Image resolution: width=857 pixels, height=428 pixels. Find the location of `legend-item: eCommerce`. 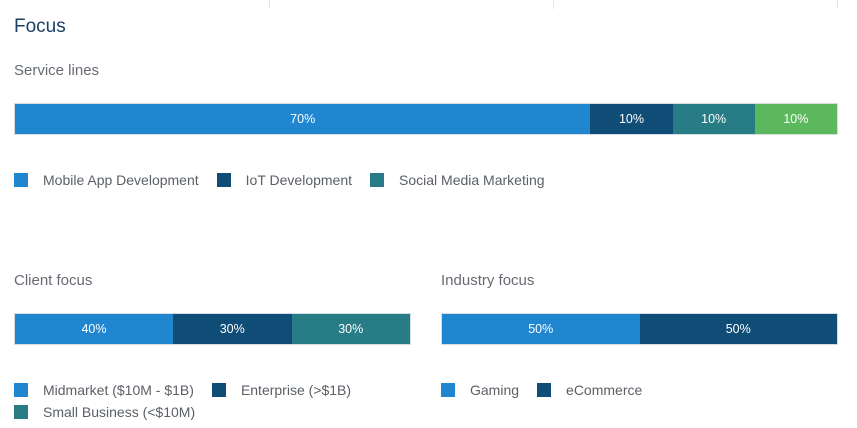

legend-item: eCommerce is located at coordinates (589, 390).